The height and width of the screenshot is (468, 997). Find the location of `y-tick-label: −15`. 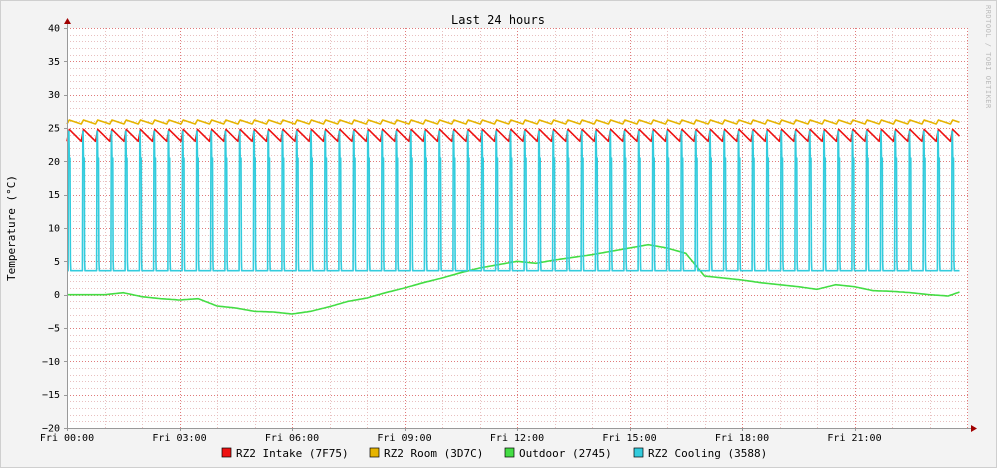

y-tick-label: −15 is located at coordinates (51, 395).